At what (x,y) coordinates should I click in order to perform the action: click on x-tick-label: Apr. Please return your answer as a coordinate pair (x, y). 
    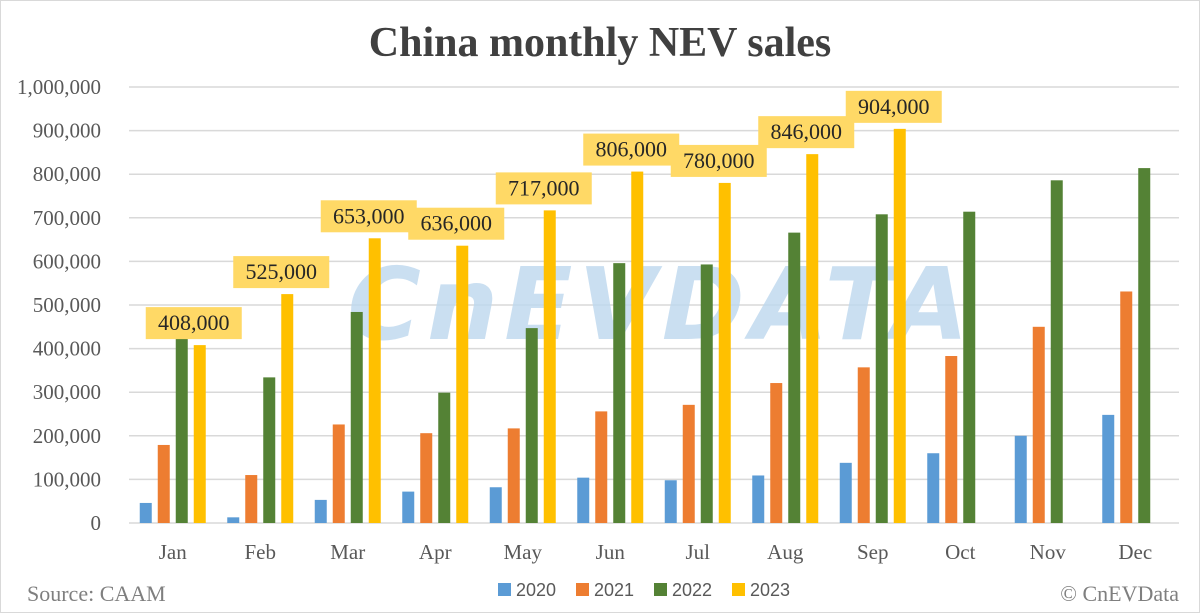
    Looking at the image, I should click on (435, 552).